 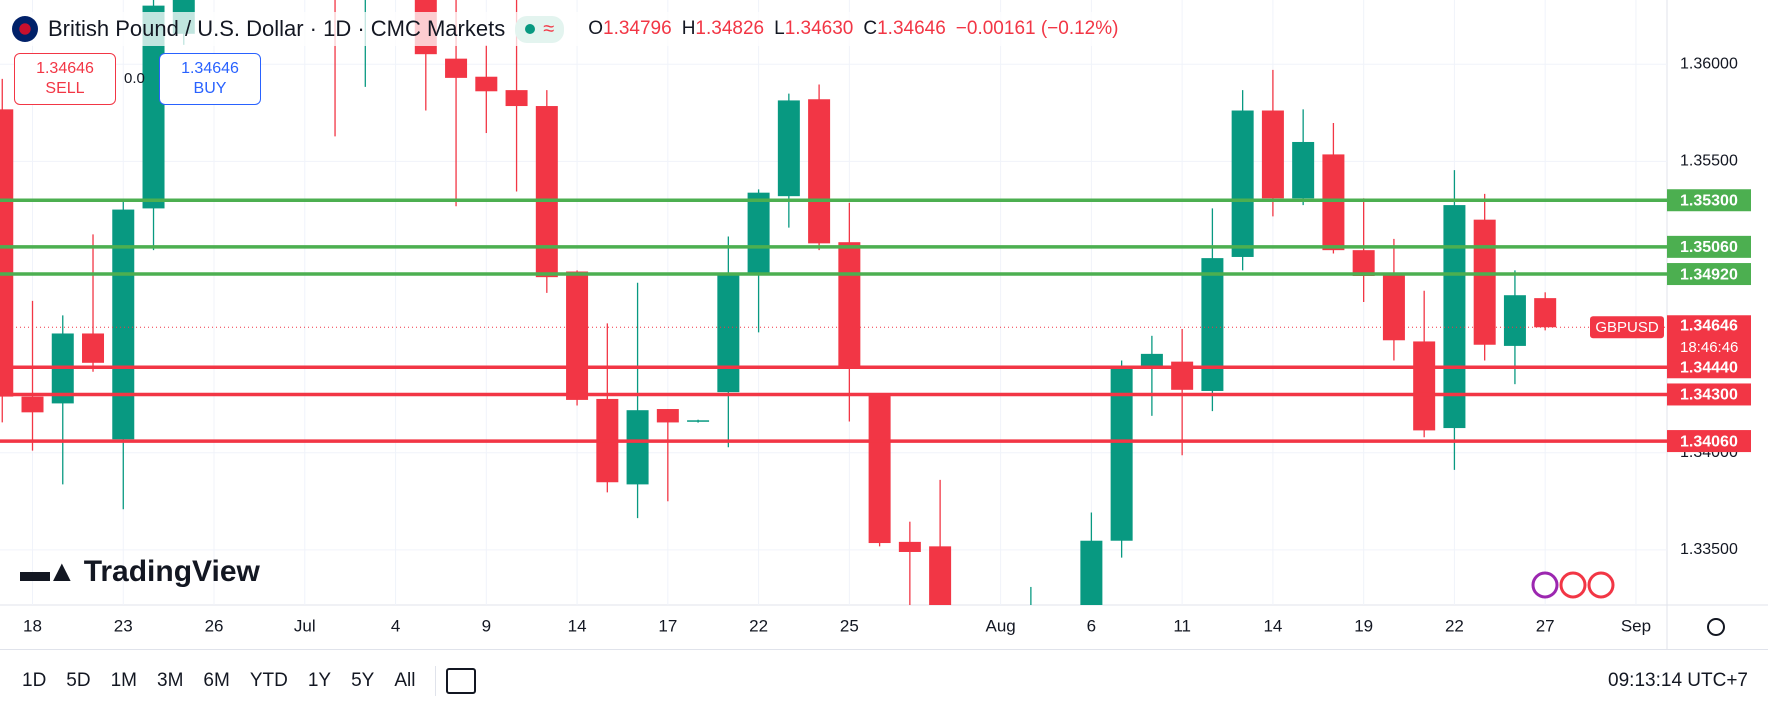 I want to click on y-tick-label: 1.33500, so click(x=1709, y=549).